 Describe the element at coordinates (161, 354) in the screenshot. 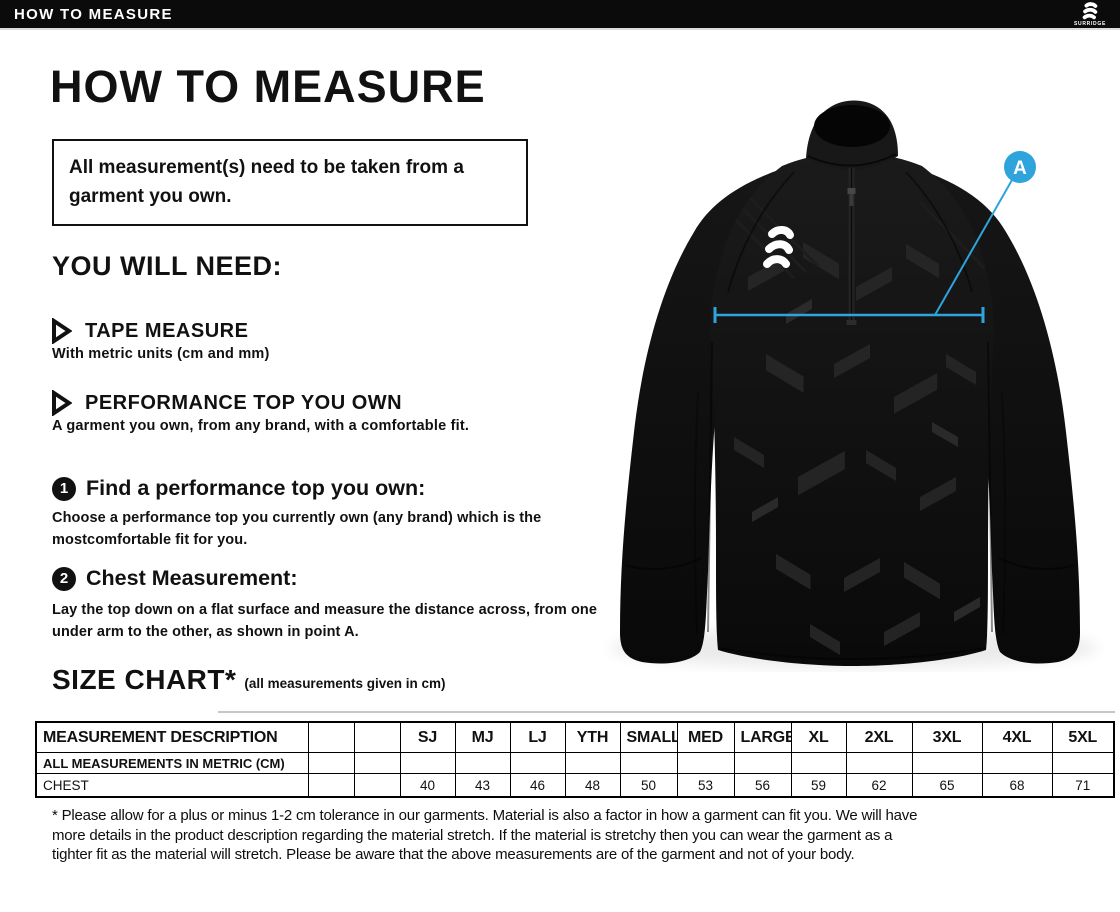

I see `need-item-description: With metric units (cm and mm)` at that location.